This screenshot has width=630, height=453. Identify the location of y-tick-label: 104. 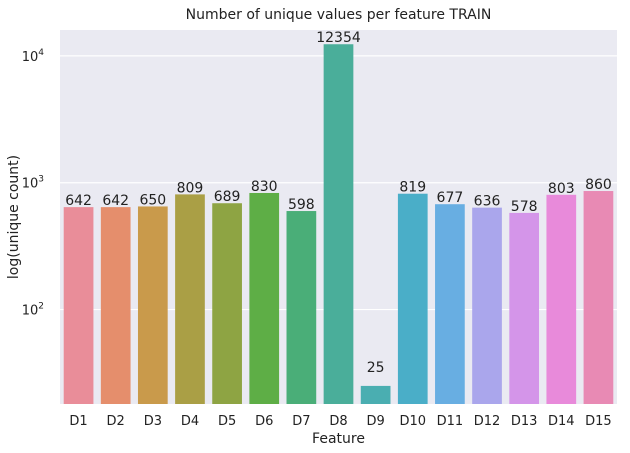
(33, 56).